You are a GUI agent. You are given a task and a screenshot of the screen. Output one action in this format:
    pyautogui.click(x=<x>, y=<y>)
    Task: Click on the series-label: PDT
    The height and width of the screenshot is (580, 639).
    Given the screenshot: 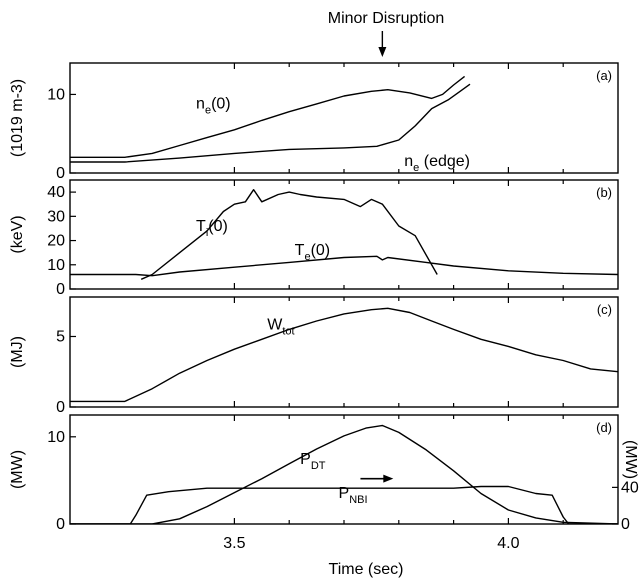 What is the action you would take?
    pyautogui.click(x=313, y=461)
    